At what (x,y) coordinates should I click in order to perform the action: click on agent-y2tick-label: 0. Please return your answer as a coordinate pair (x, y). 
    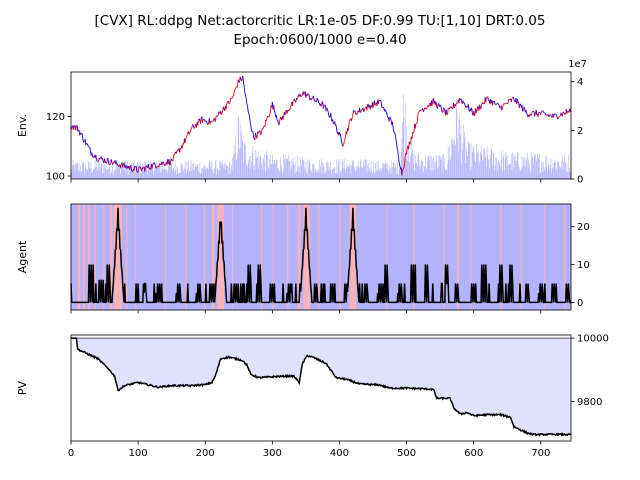
    Looking at the image, I should click on (580, 303).